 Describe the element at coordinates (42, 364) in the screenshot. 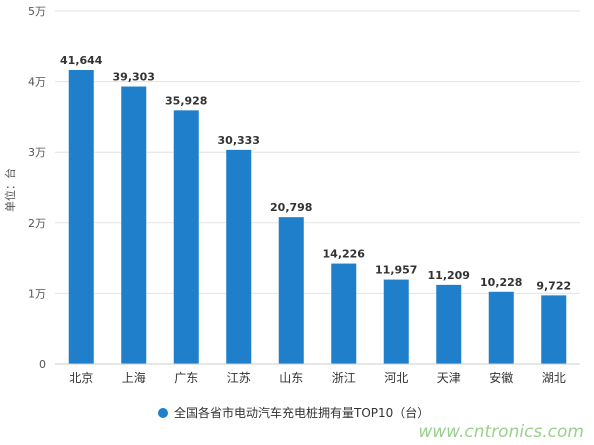

I see `y-tick-label: 0` at that location.